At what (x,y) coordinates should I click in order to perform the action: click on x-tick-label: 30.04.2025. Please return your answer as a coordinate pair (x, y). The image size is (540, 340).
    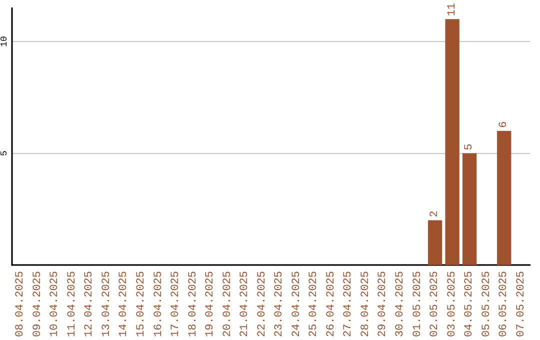
    Looking at the image, I should click on (400, 304).